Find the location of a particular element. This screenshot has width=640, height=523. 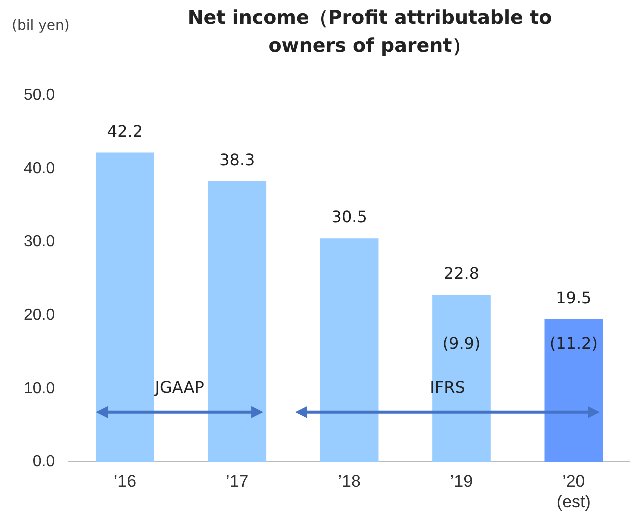

data-label: 38.3 is located at coordinates (238, 160).